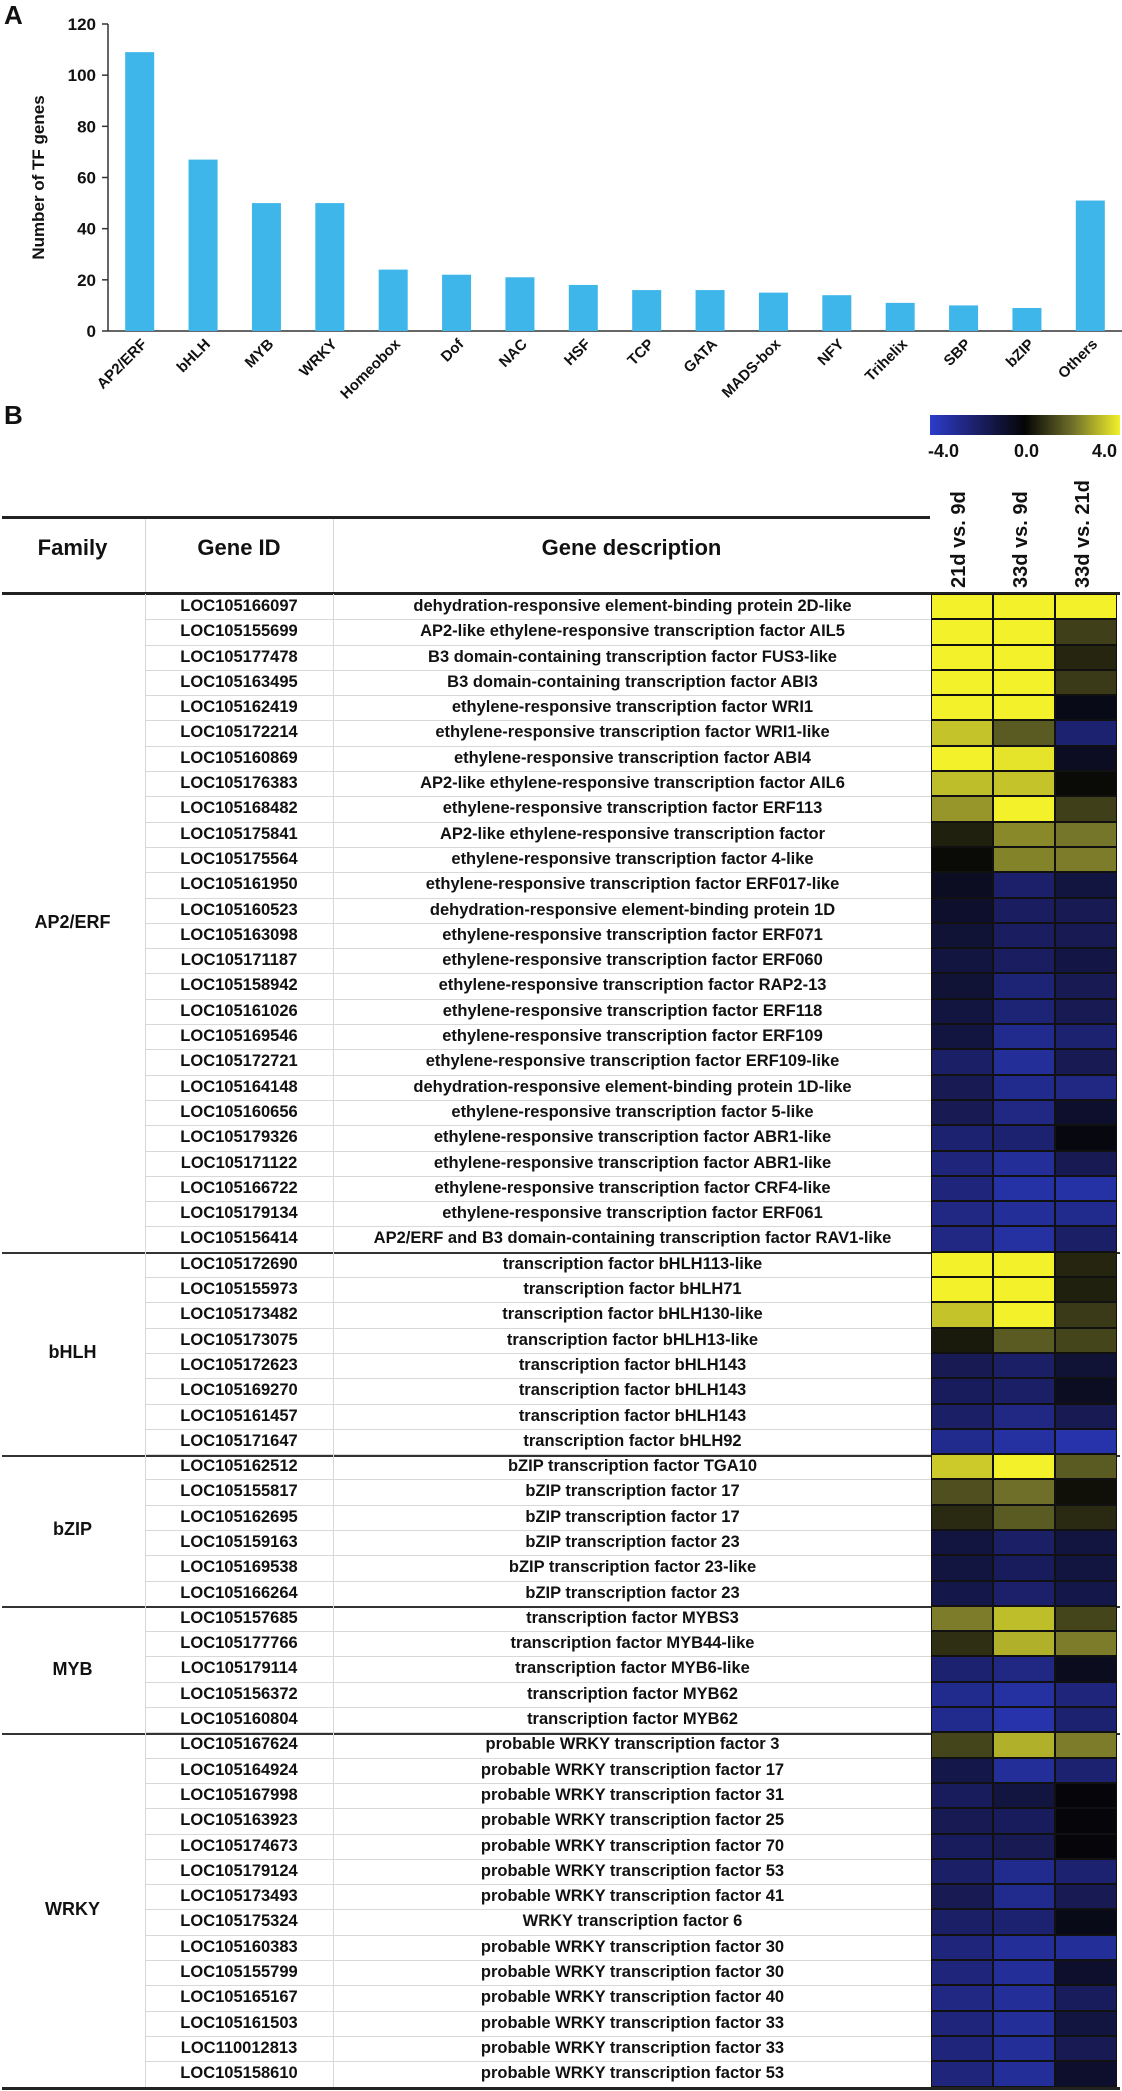 This screenshot has width=1122, height=2091. Describe the element at coordinates (561, 1391) in the screenshot. I see `table-row: LOC105169270 transcription factor bHLH143` at that location.